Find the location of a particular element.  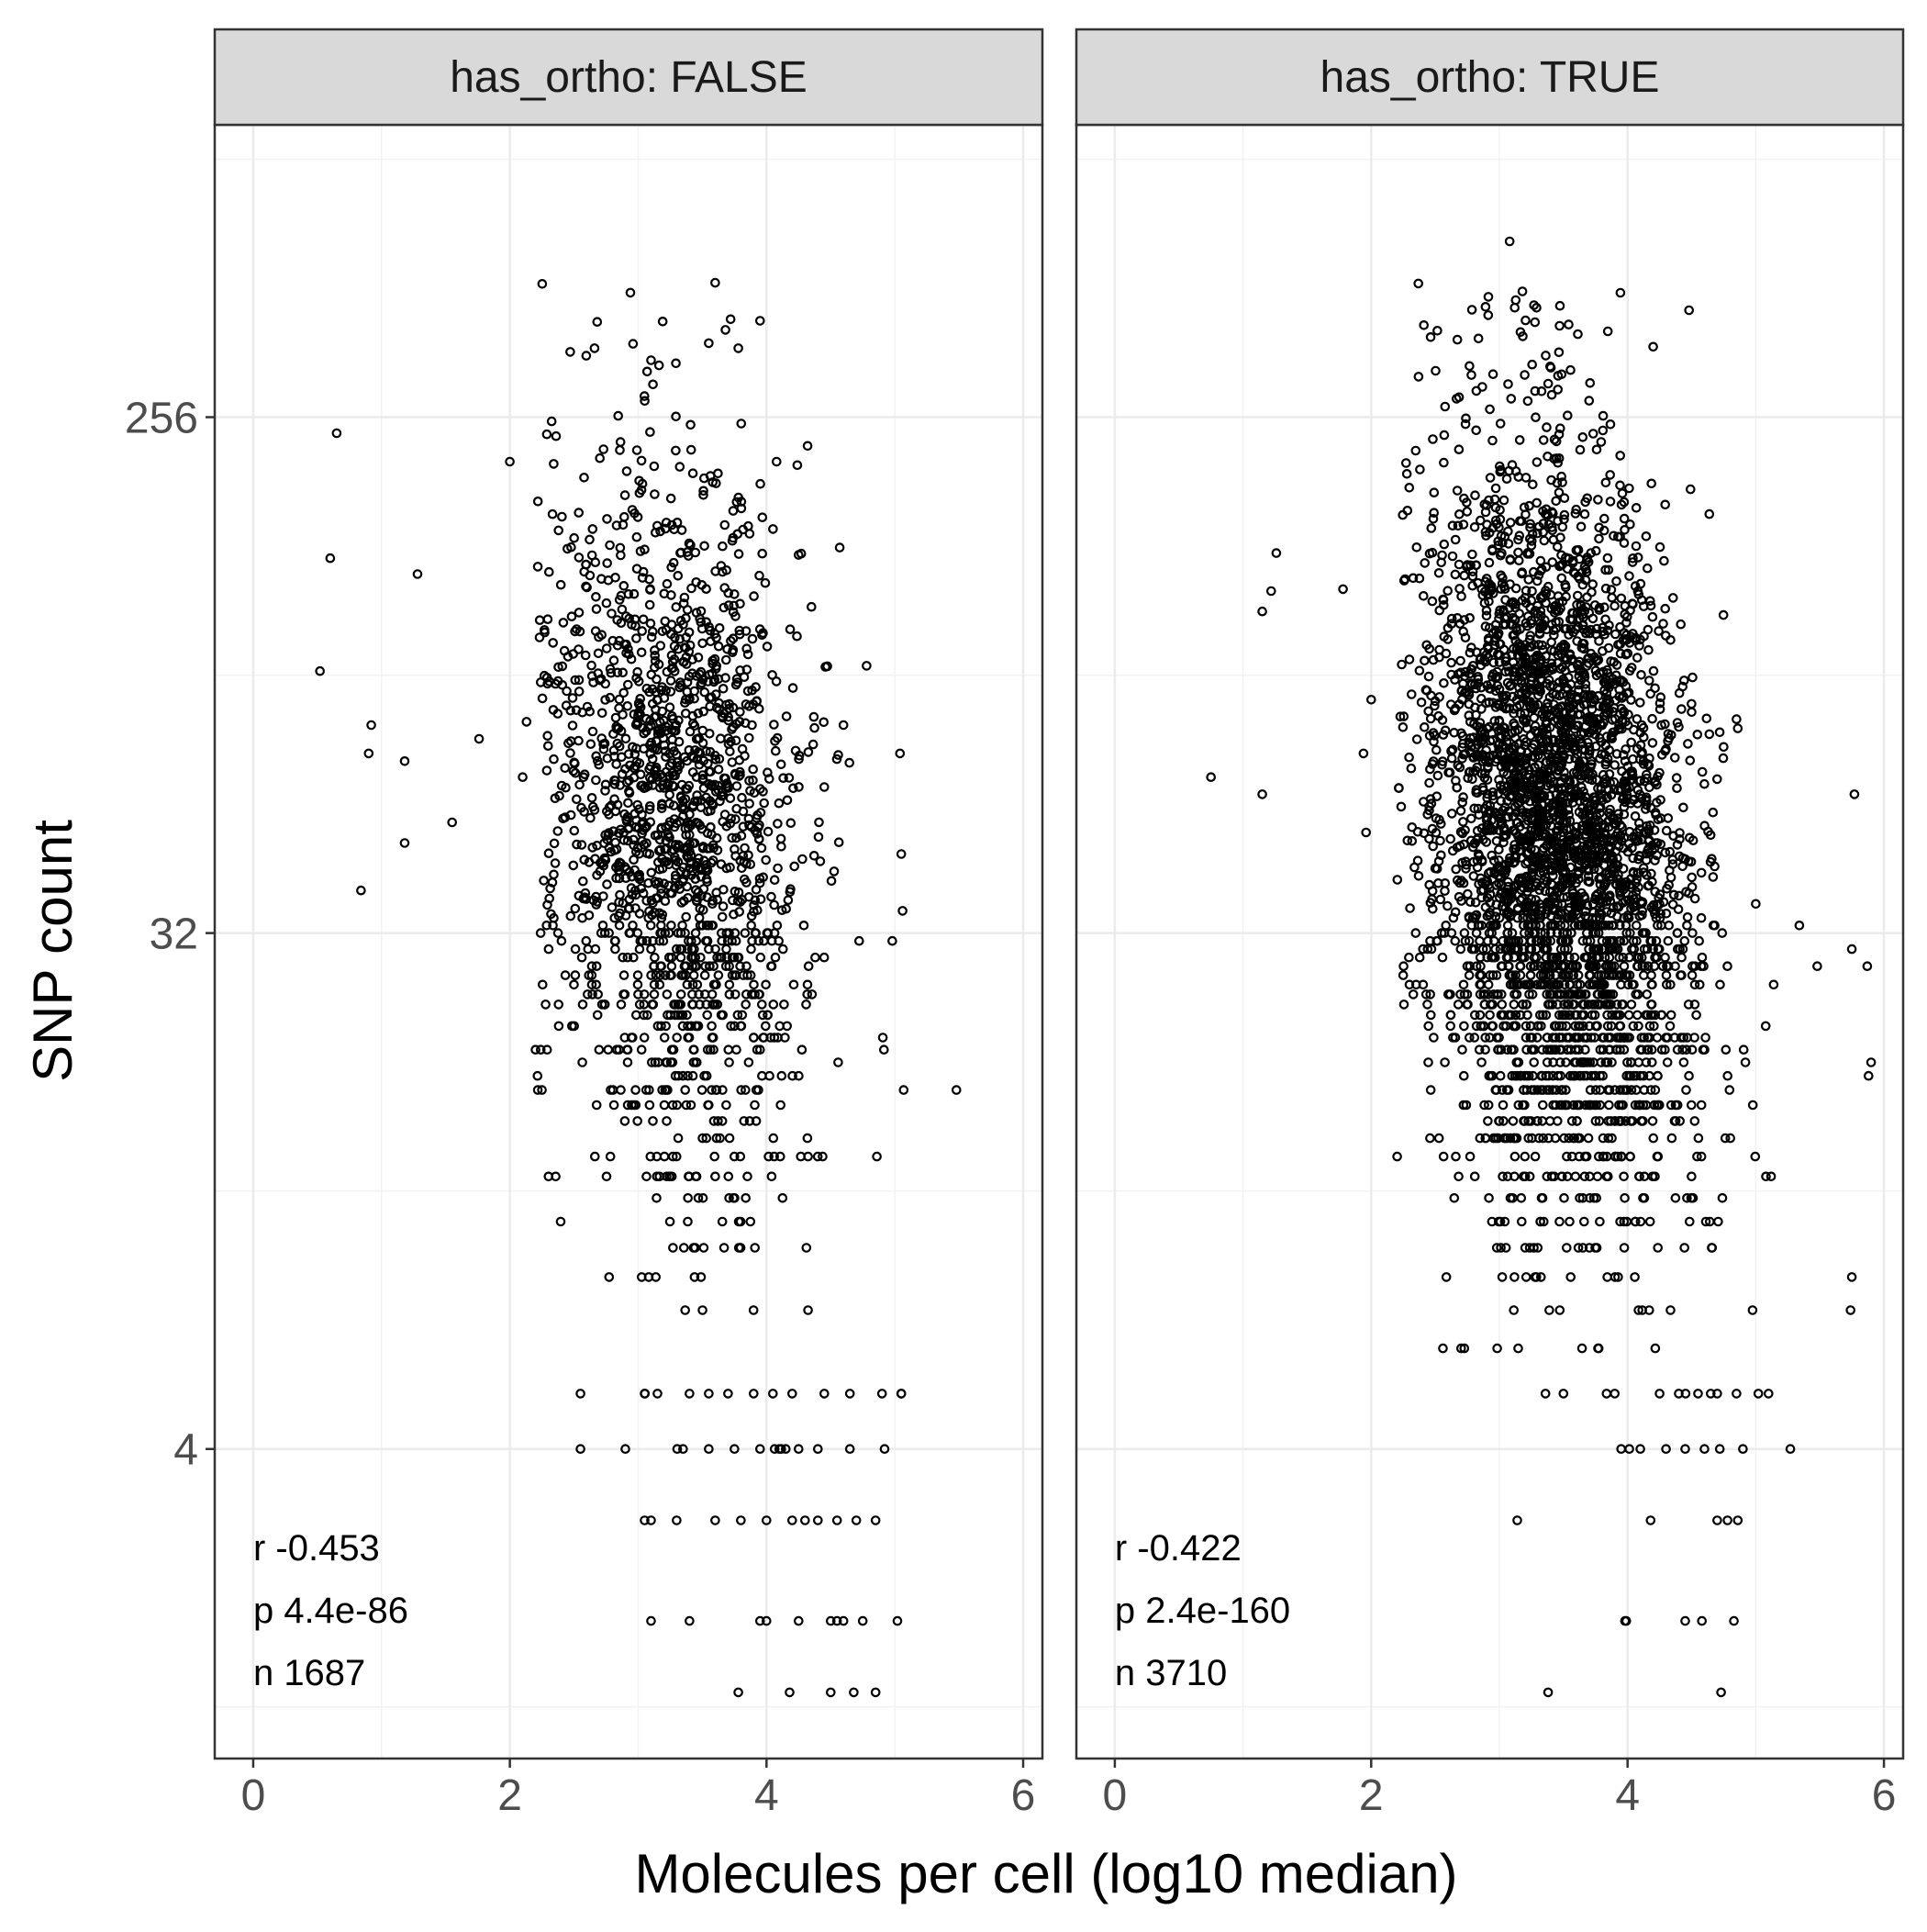

x-tick-label: 2 is located at coordinates (509, 1795).